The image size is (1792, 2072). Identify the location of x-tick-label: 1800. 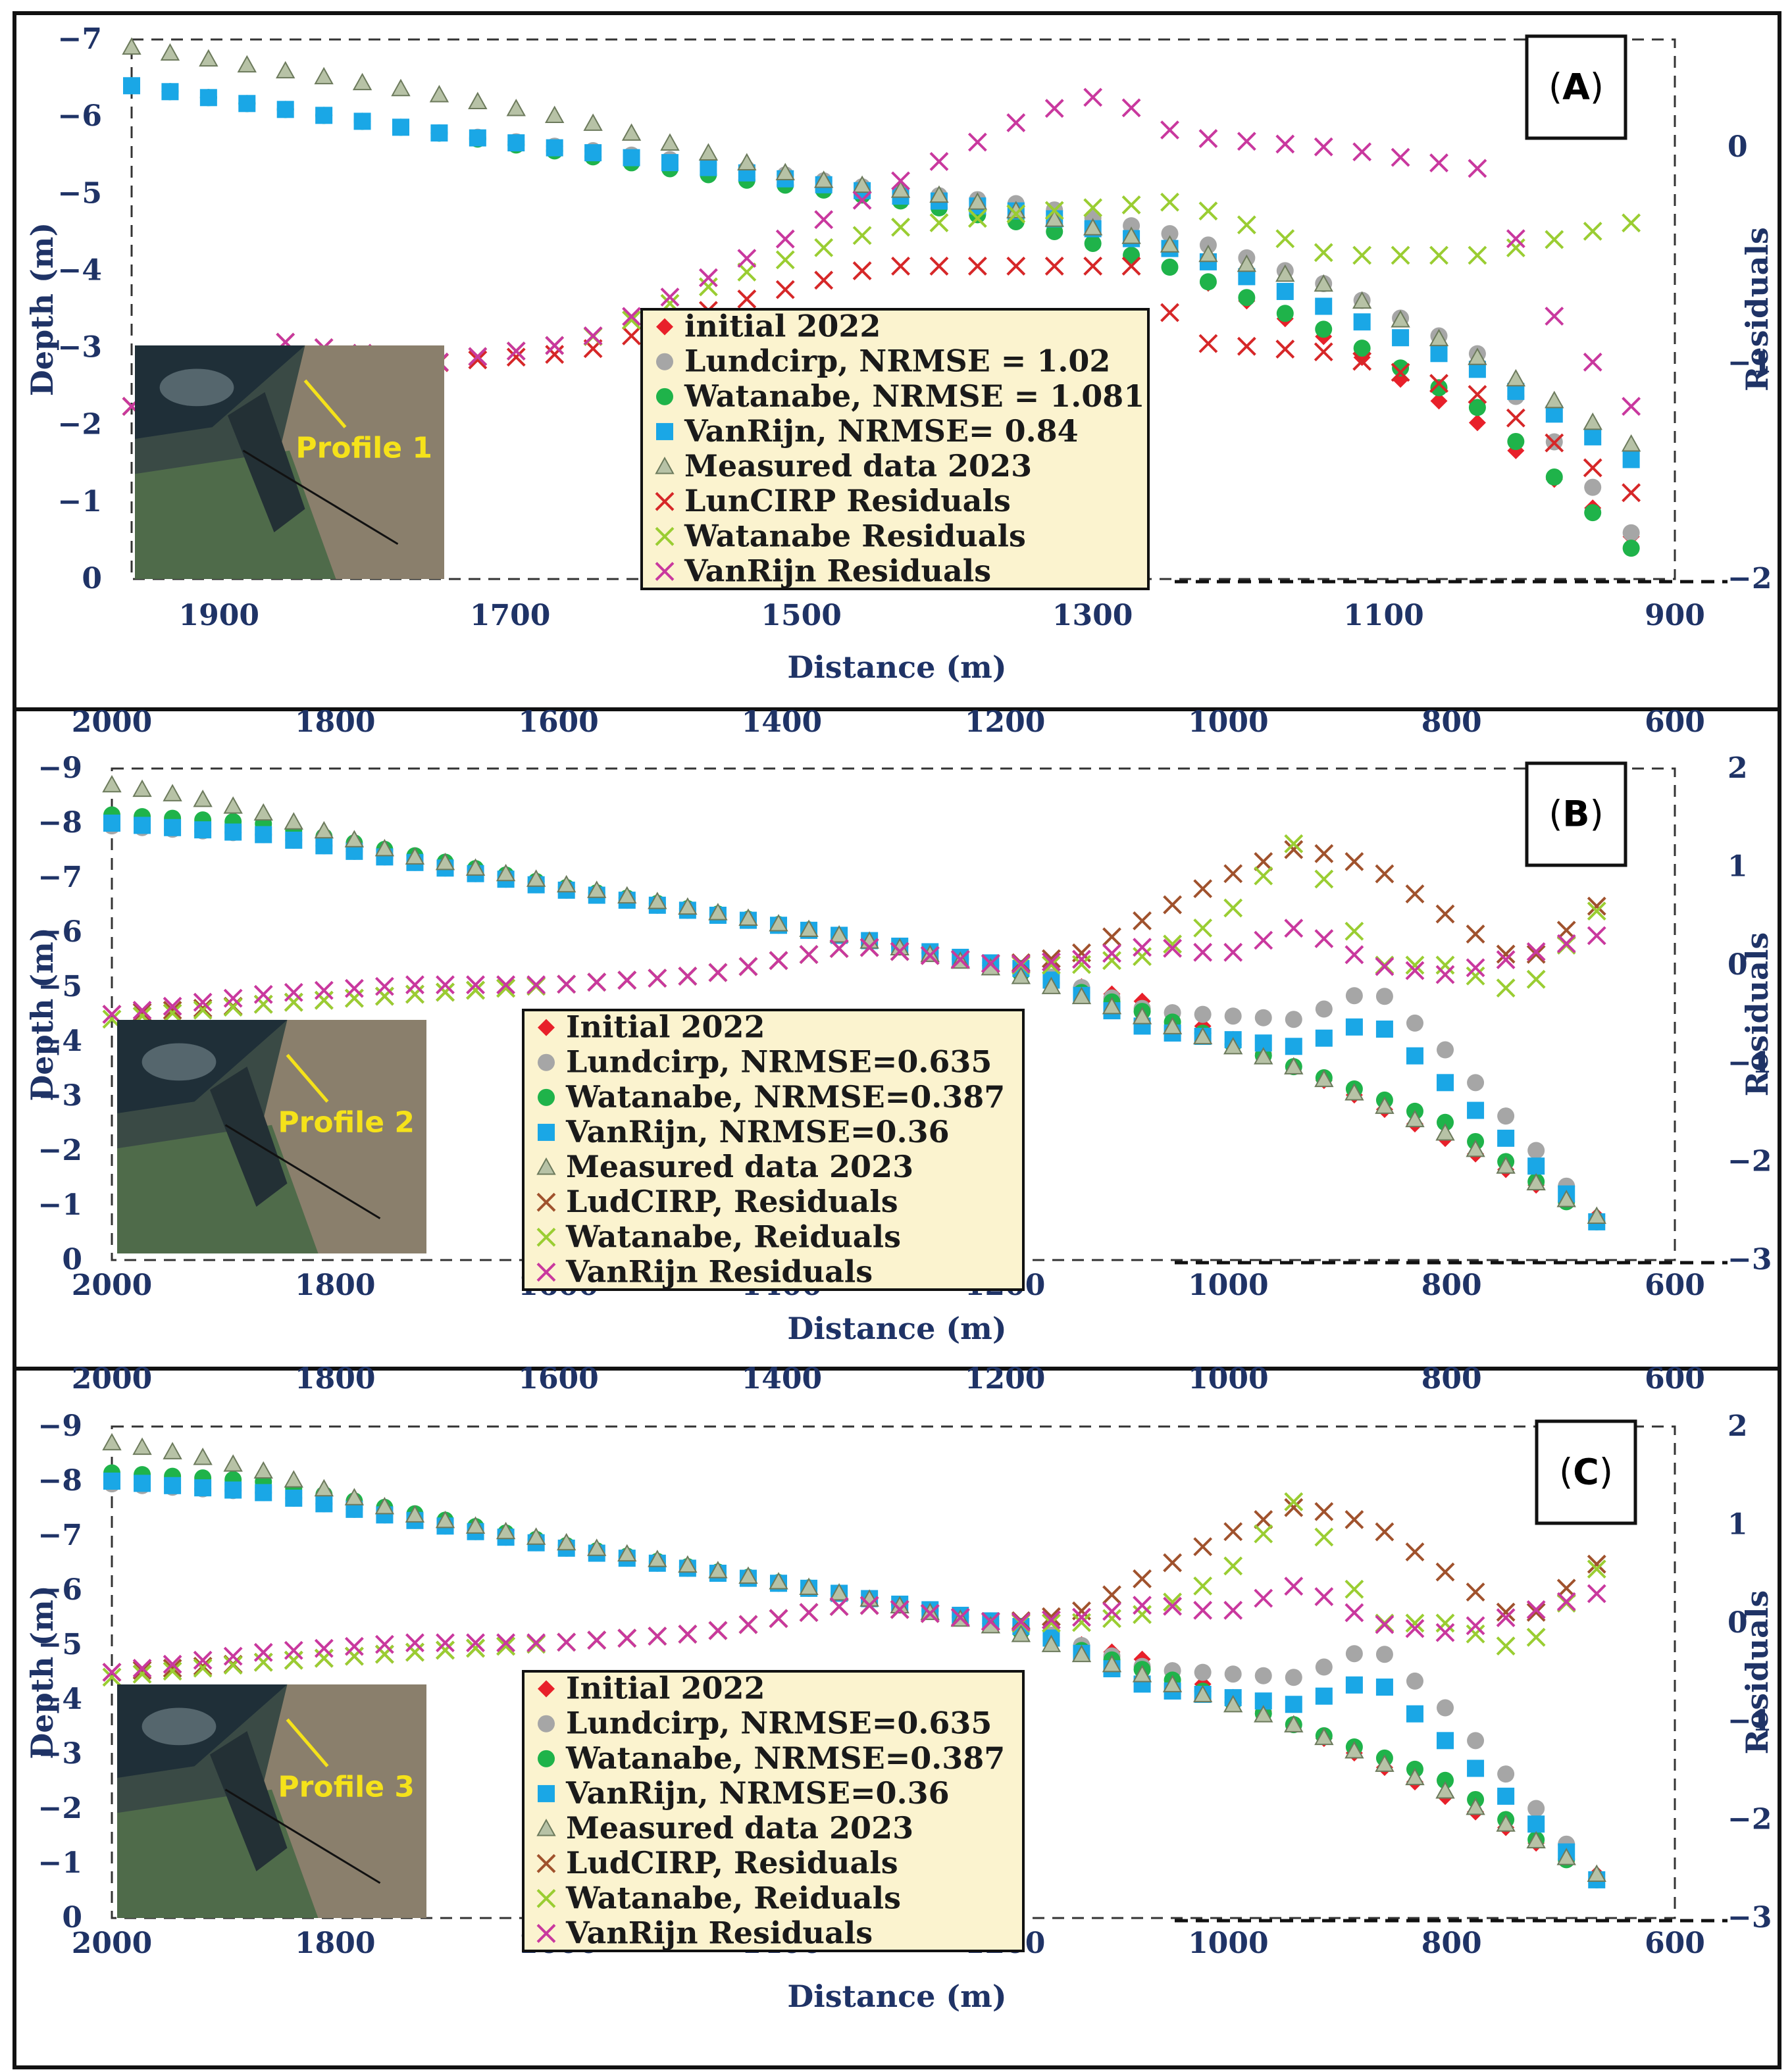
(335, 1943).